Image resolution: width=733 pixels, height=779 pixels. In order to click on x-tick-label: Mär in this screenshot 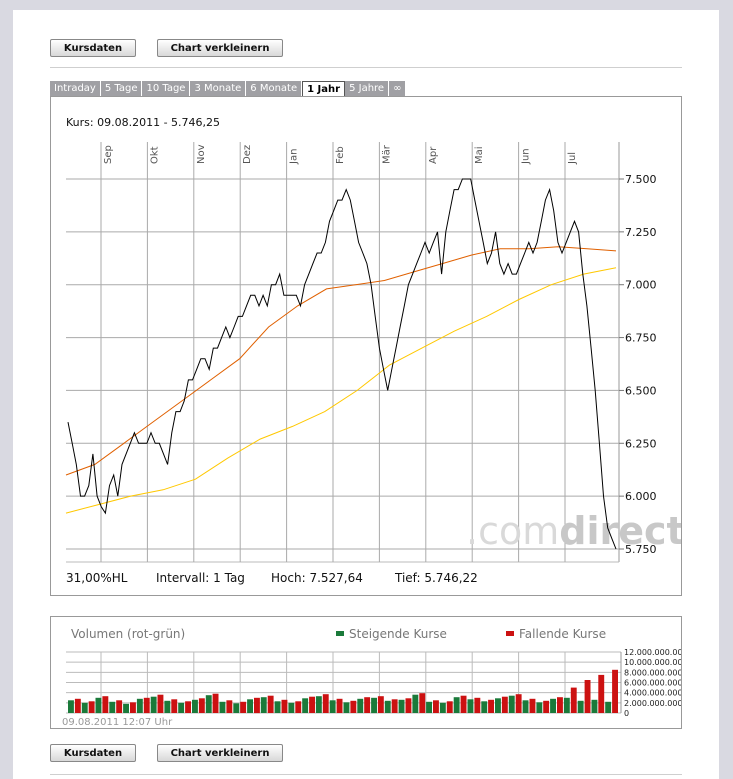, I will do `click(386, 154)`.